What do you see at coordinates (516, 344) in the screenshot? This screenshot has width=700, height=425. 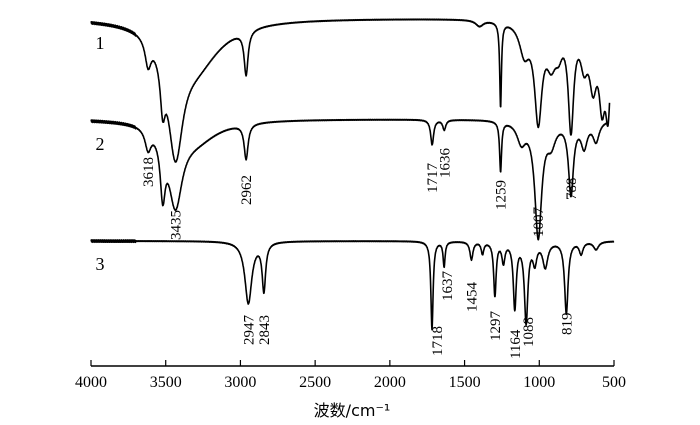 I see `peak-label-3-1164: 1164` at bounding box center [516, 344].